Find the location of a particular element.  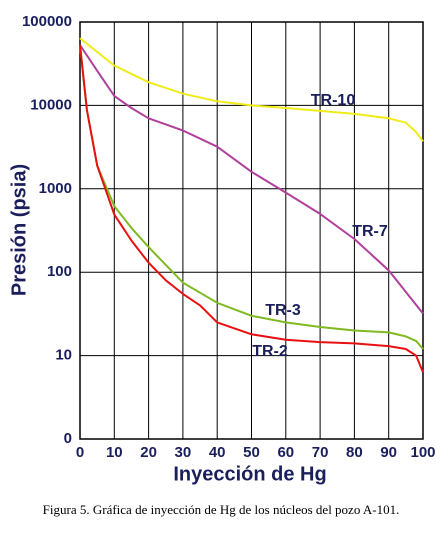

series-label: TR-3 is located at coordinates (283, 310).